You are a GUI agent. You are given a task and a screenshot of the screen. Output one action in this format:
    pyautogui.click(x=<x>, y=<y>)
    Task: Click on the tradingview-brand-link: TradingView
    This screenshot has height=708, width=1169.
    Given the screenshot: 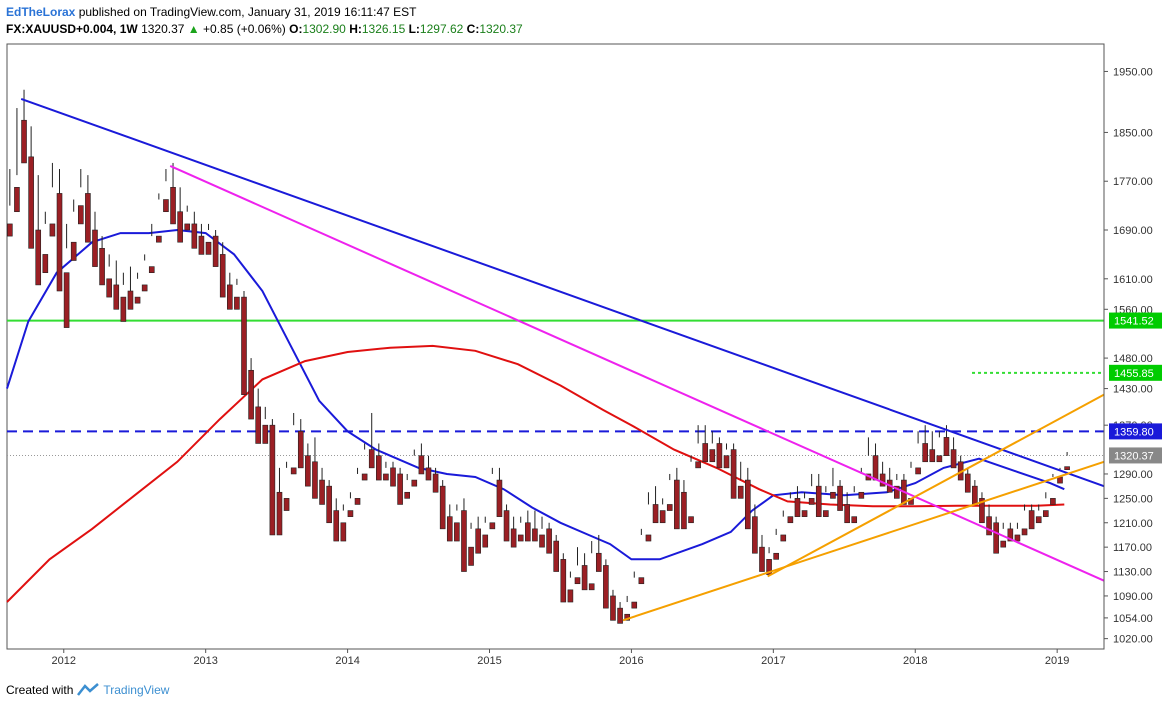 What is the action you would take?
    pyautogui.click(x=136, y=690)
    